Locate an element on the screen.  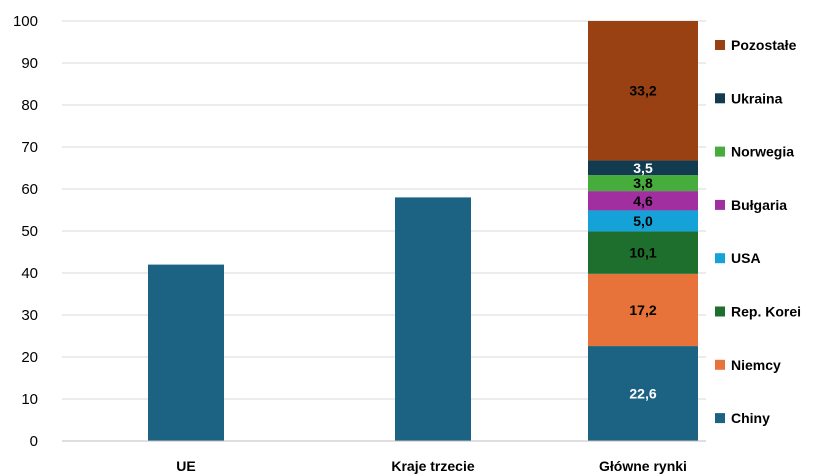
segment-value-label: 10,1 is located at coordinates (642, 253).